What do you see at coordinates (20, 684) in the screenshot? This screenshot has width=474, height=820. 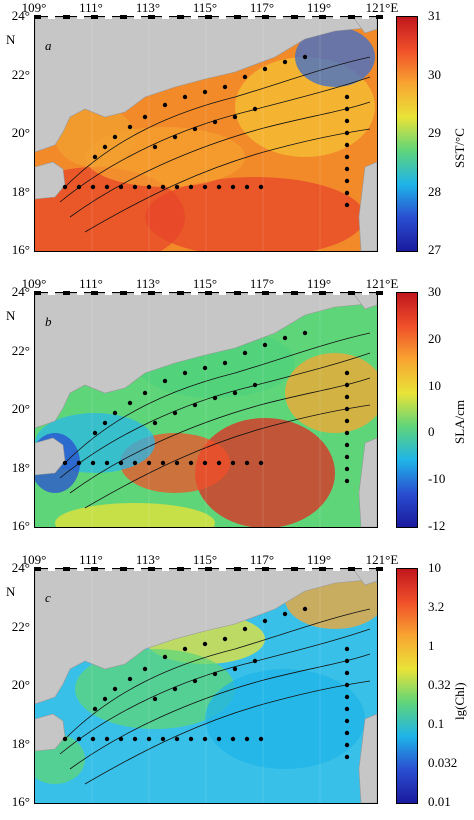 I see `y-tick-label: 20°` at bounding box center [20, 684].